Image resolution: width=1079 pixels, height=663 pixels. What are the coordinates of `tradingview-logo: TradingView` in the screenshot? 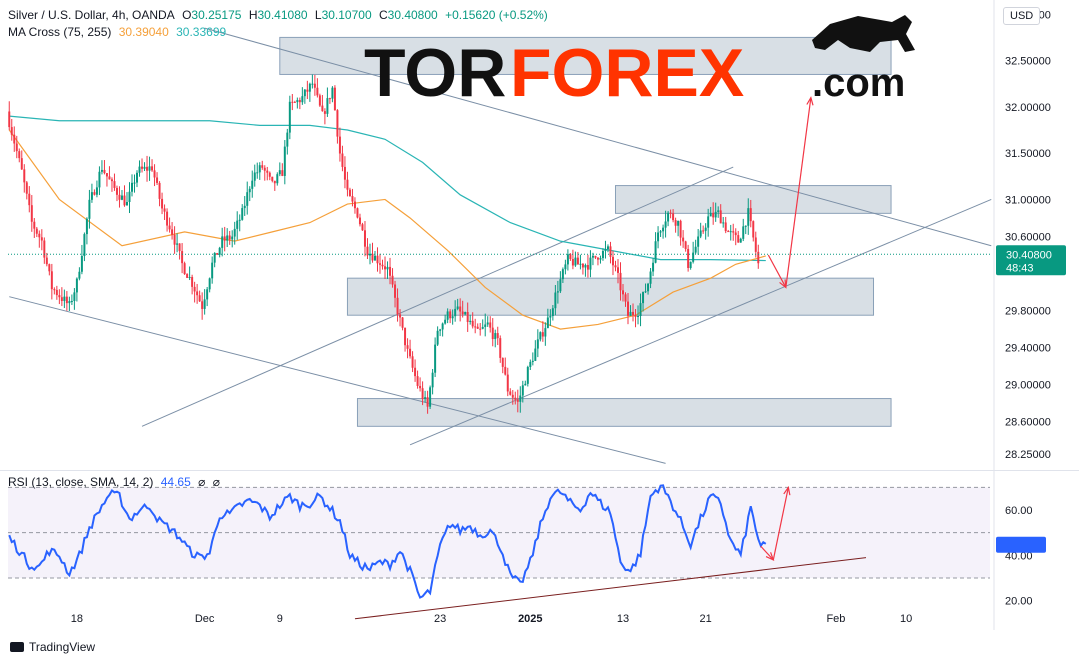 It's located at (52, 647).